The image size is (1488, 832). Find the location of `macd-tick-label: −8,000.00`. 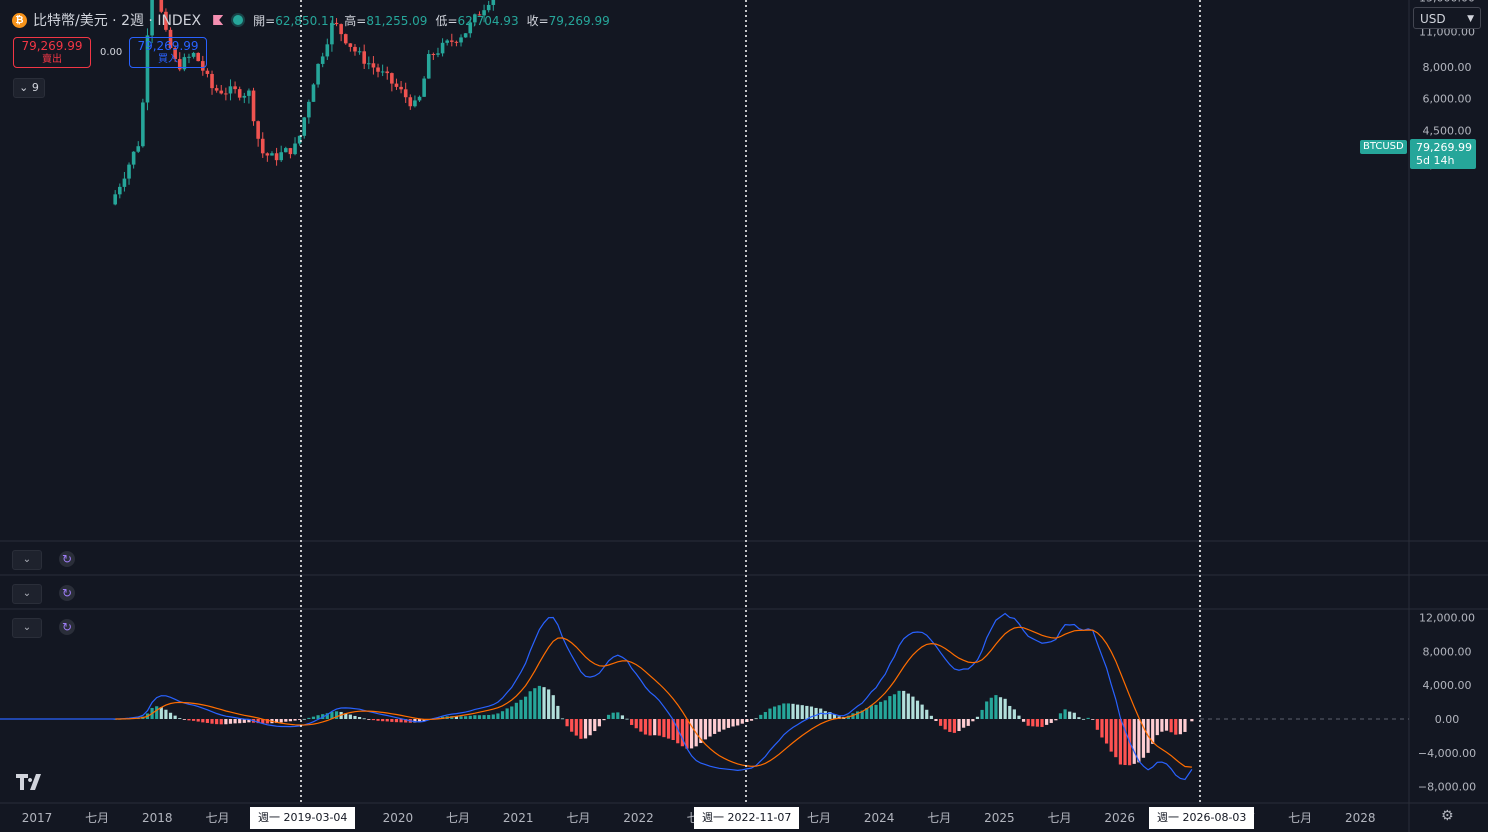

macd-tick-label: −8,000.00 is located at coordinates (1447, 787).